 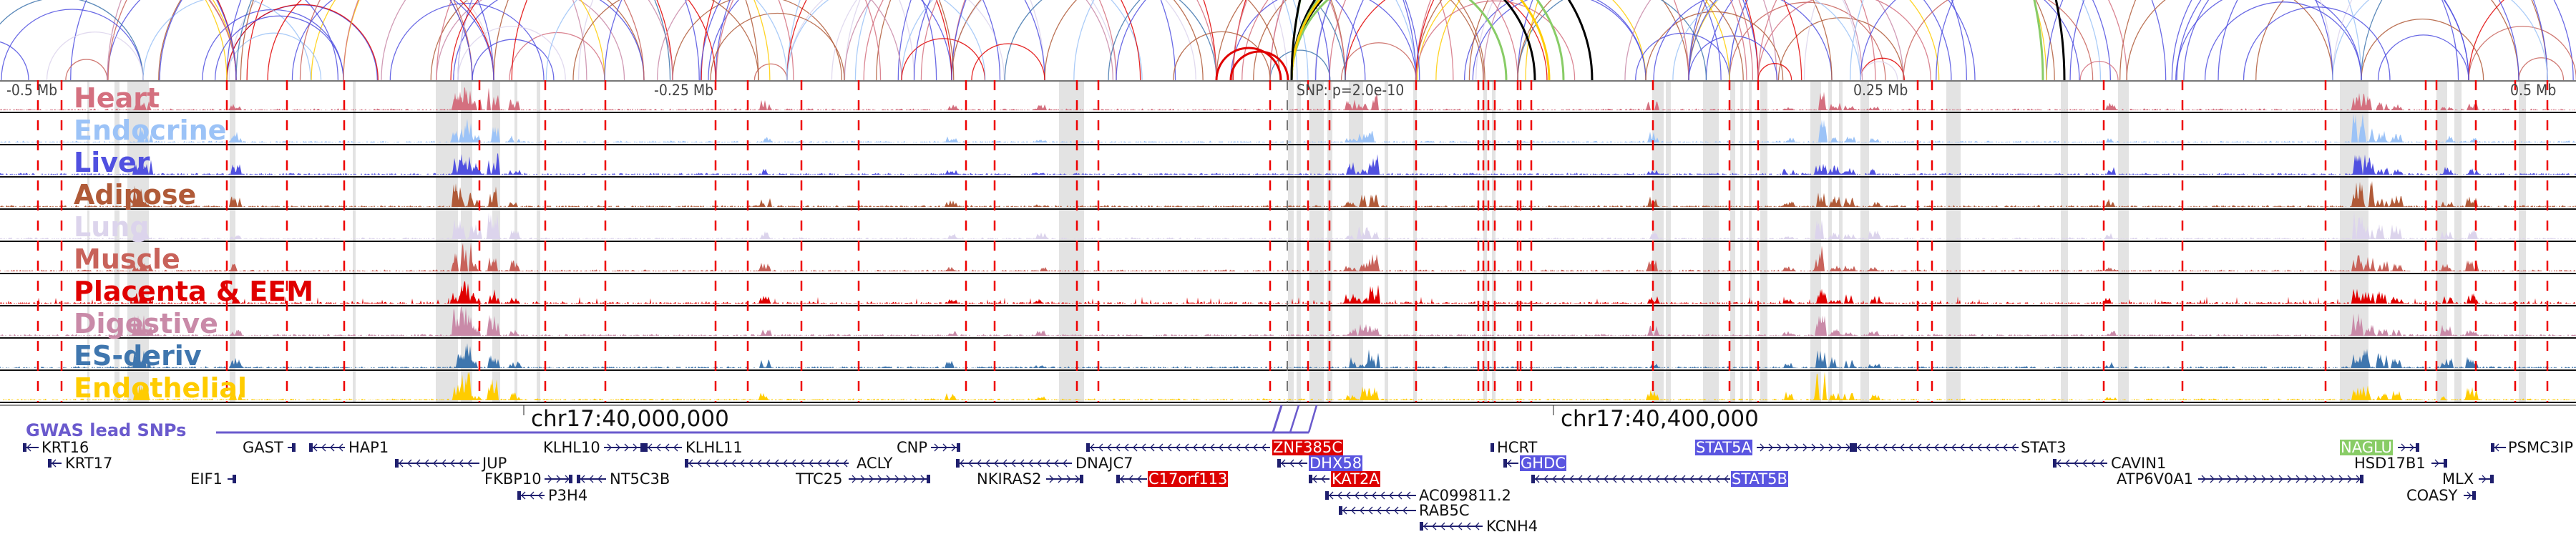 What do you see at coordinates (1104, 463) in the screenshot?
I see `gene-label: DNAJC7` at bounding box center [1104, 463].